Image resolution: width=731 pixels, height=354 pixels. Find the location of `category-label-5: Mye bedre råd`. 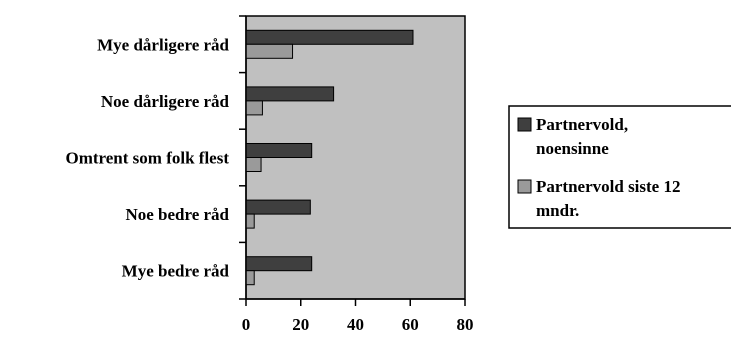

category-label-5: Mye bedre råd is located at coordinates (176, 271).